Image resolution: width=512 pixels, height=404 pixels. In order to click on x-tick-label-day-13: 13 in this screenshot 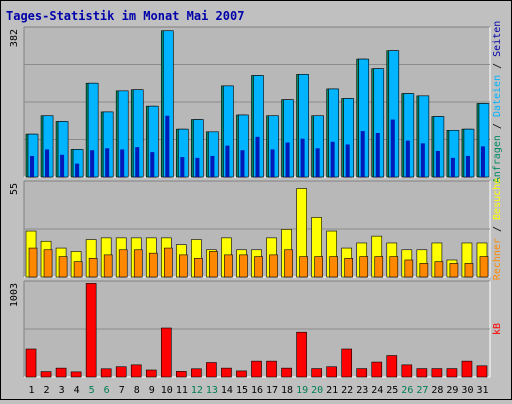, I will do `click(212, 390)`.